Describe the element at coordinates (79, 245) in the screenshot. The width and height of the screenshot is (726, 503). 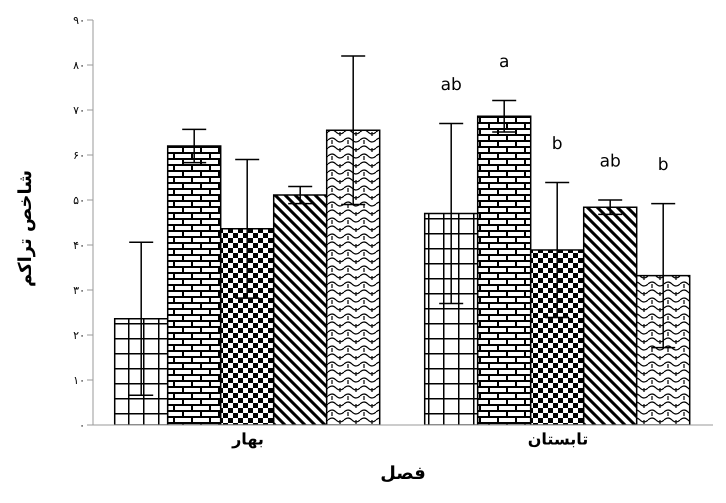
I see `y-tick-label: ۴۰` at that location.